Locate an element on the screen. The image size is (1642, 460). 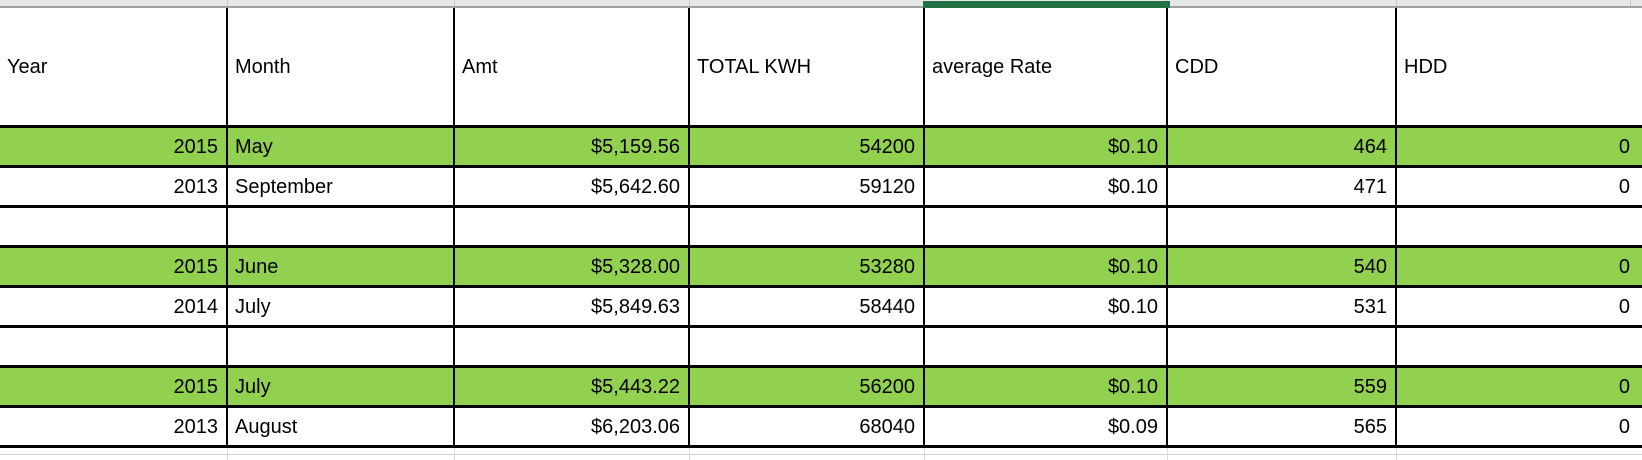
cell: 559 is located at coordinates (1282, 386).